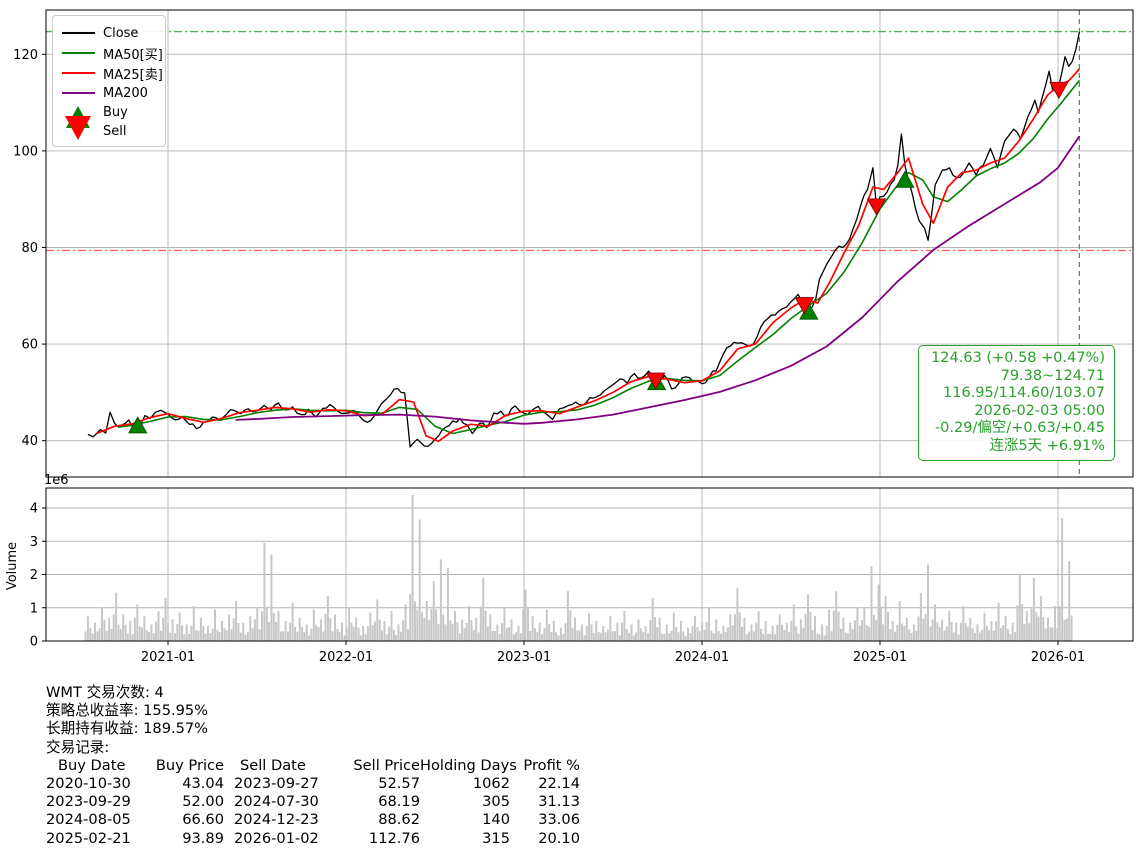 Image resolution: width=1139 pixels, height=855 pixels. Describe the element at coordinates (880, 657) in the screenshot. I see `x-tick-label: 2025-01` at that location.